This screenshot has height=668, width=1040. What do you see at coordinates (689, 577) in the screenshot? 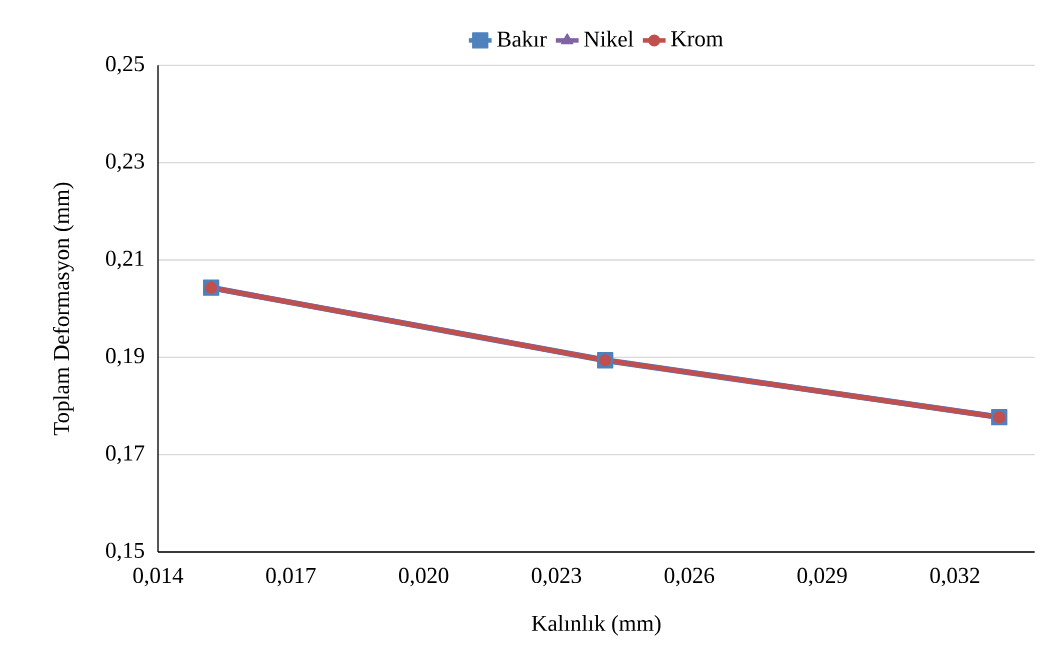
I see `x-tick-label: 0,026` at bounding box center [689, 577].